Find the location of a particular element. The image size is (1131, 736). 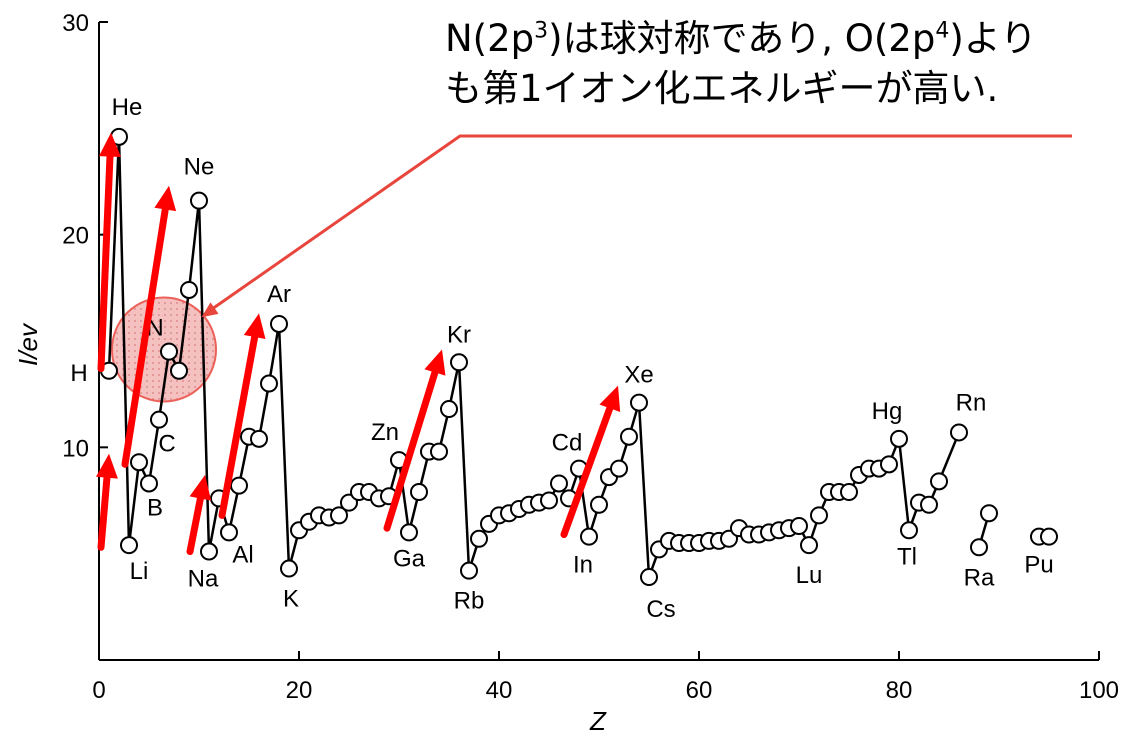

element-label-kr: Kr is located at coordinates (459, 334).